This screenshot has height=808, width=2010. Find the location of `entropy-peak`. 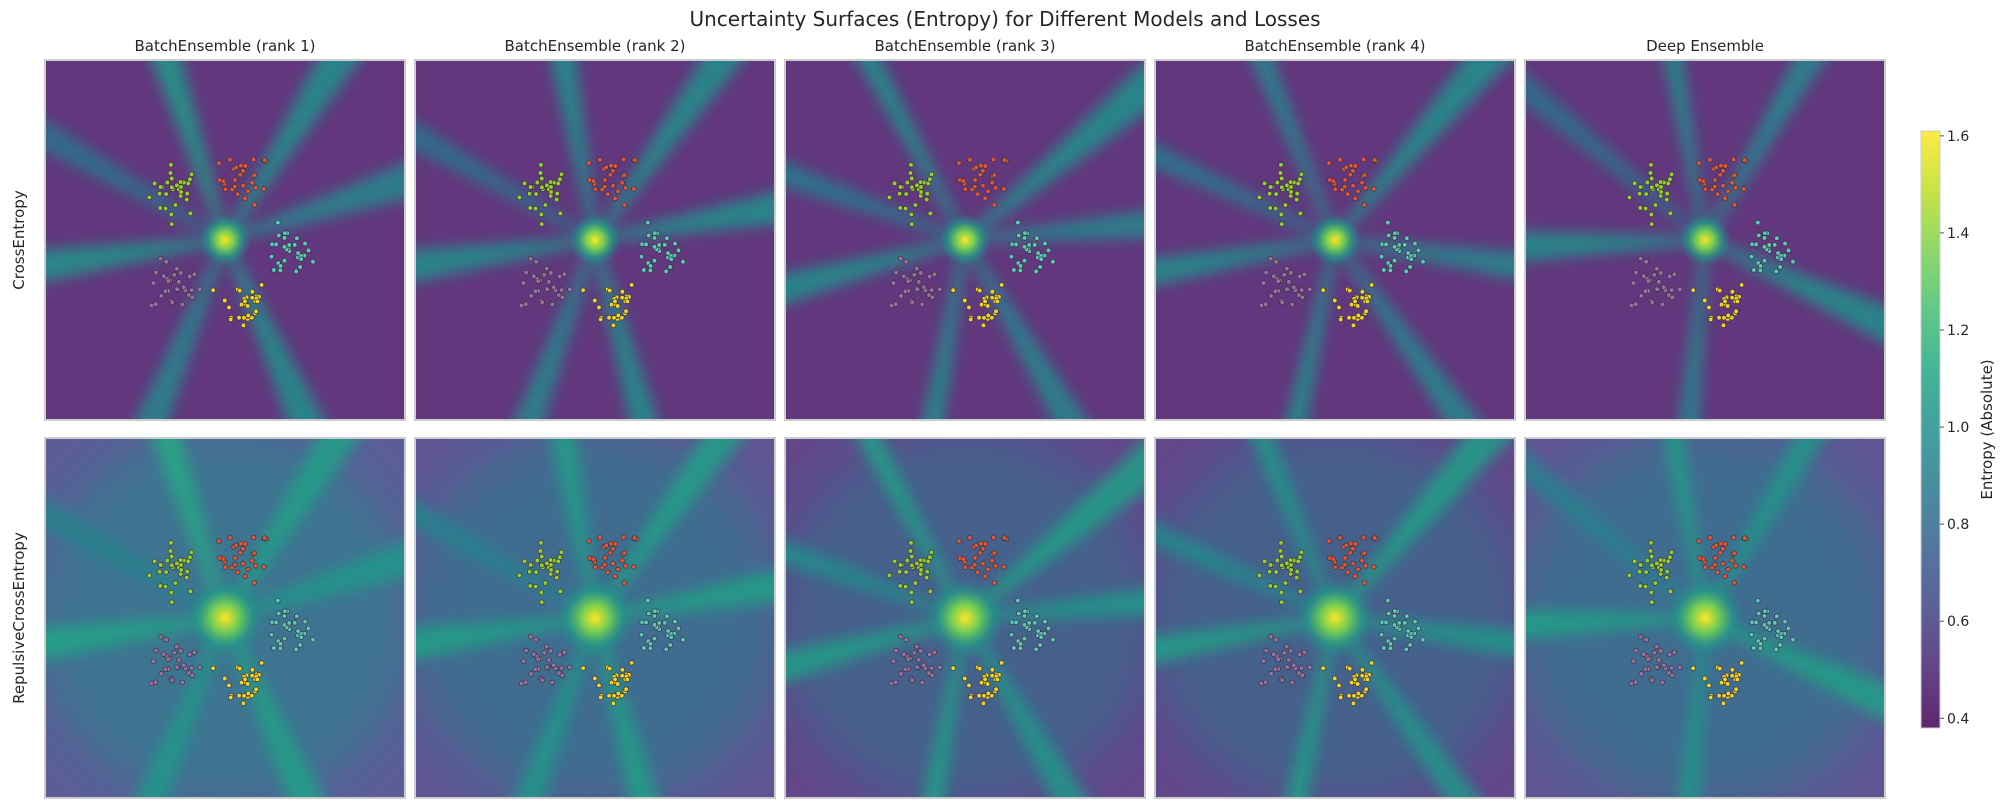

entropy-peak is located at coordinates (965, 618).